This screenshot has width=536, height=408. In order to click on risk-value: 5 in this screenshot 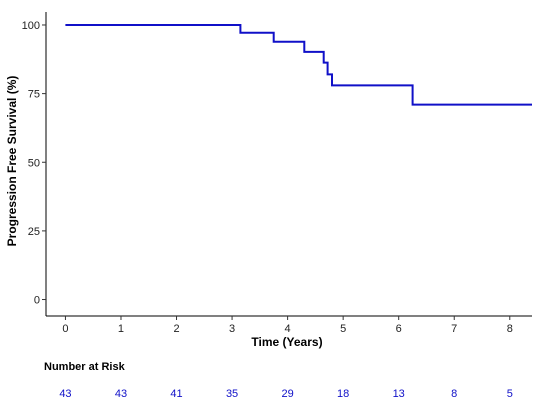, I will do `click(510, 394)`.